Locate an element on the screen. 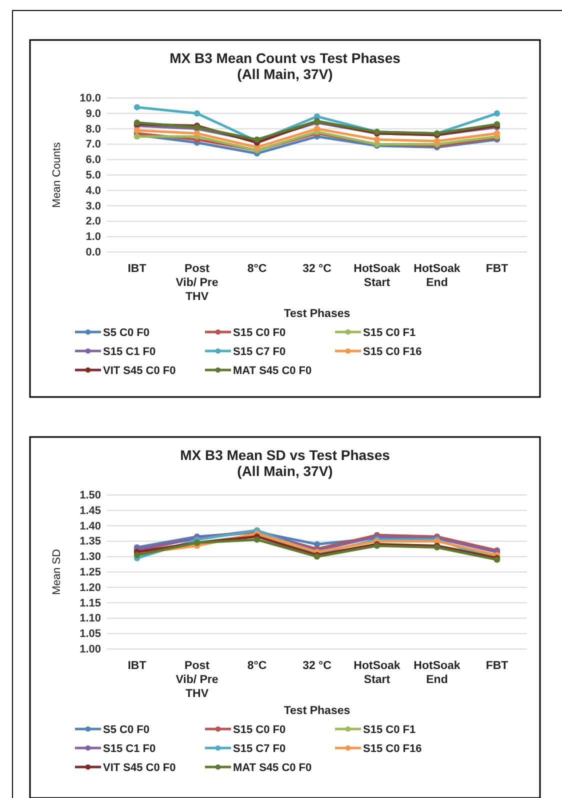  y-tick-label: 1.45 is located at coordinates (90, 510).